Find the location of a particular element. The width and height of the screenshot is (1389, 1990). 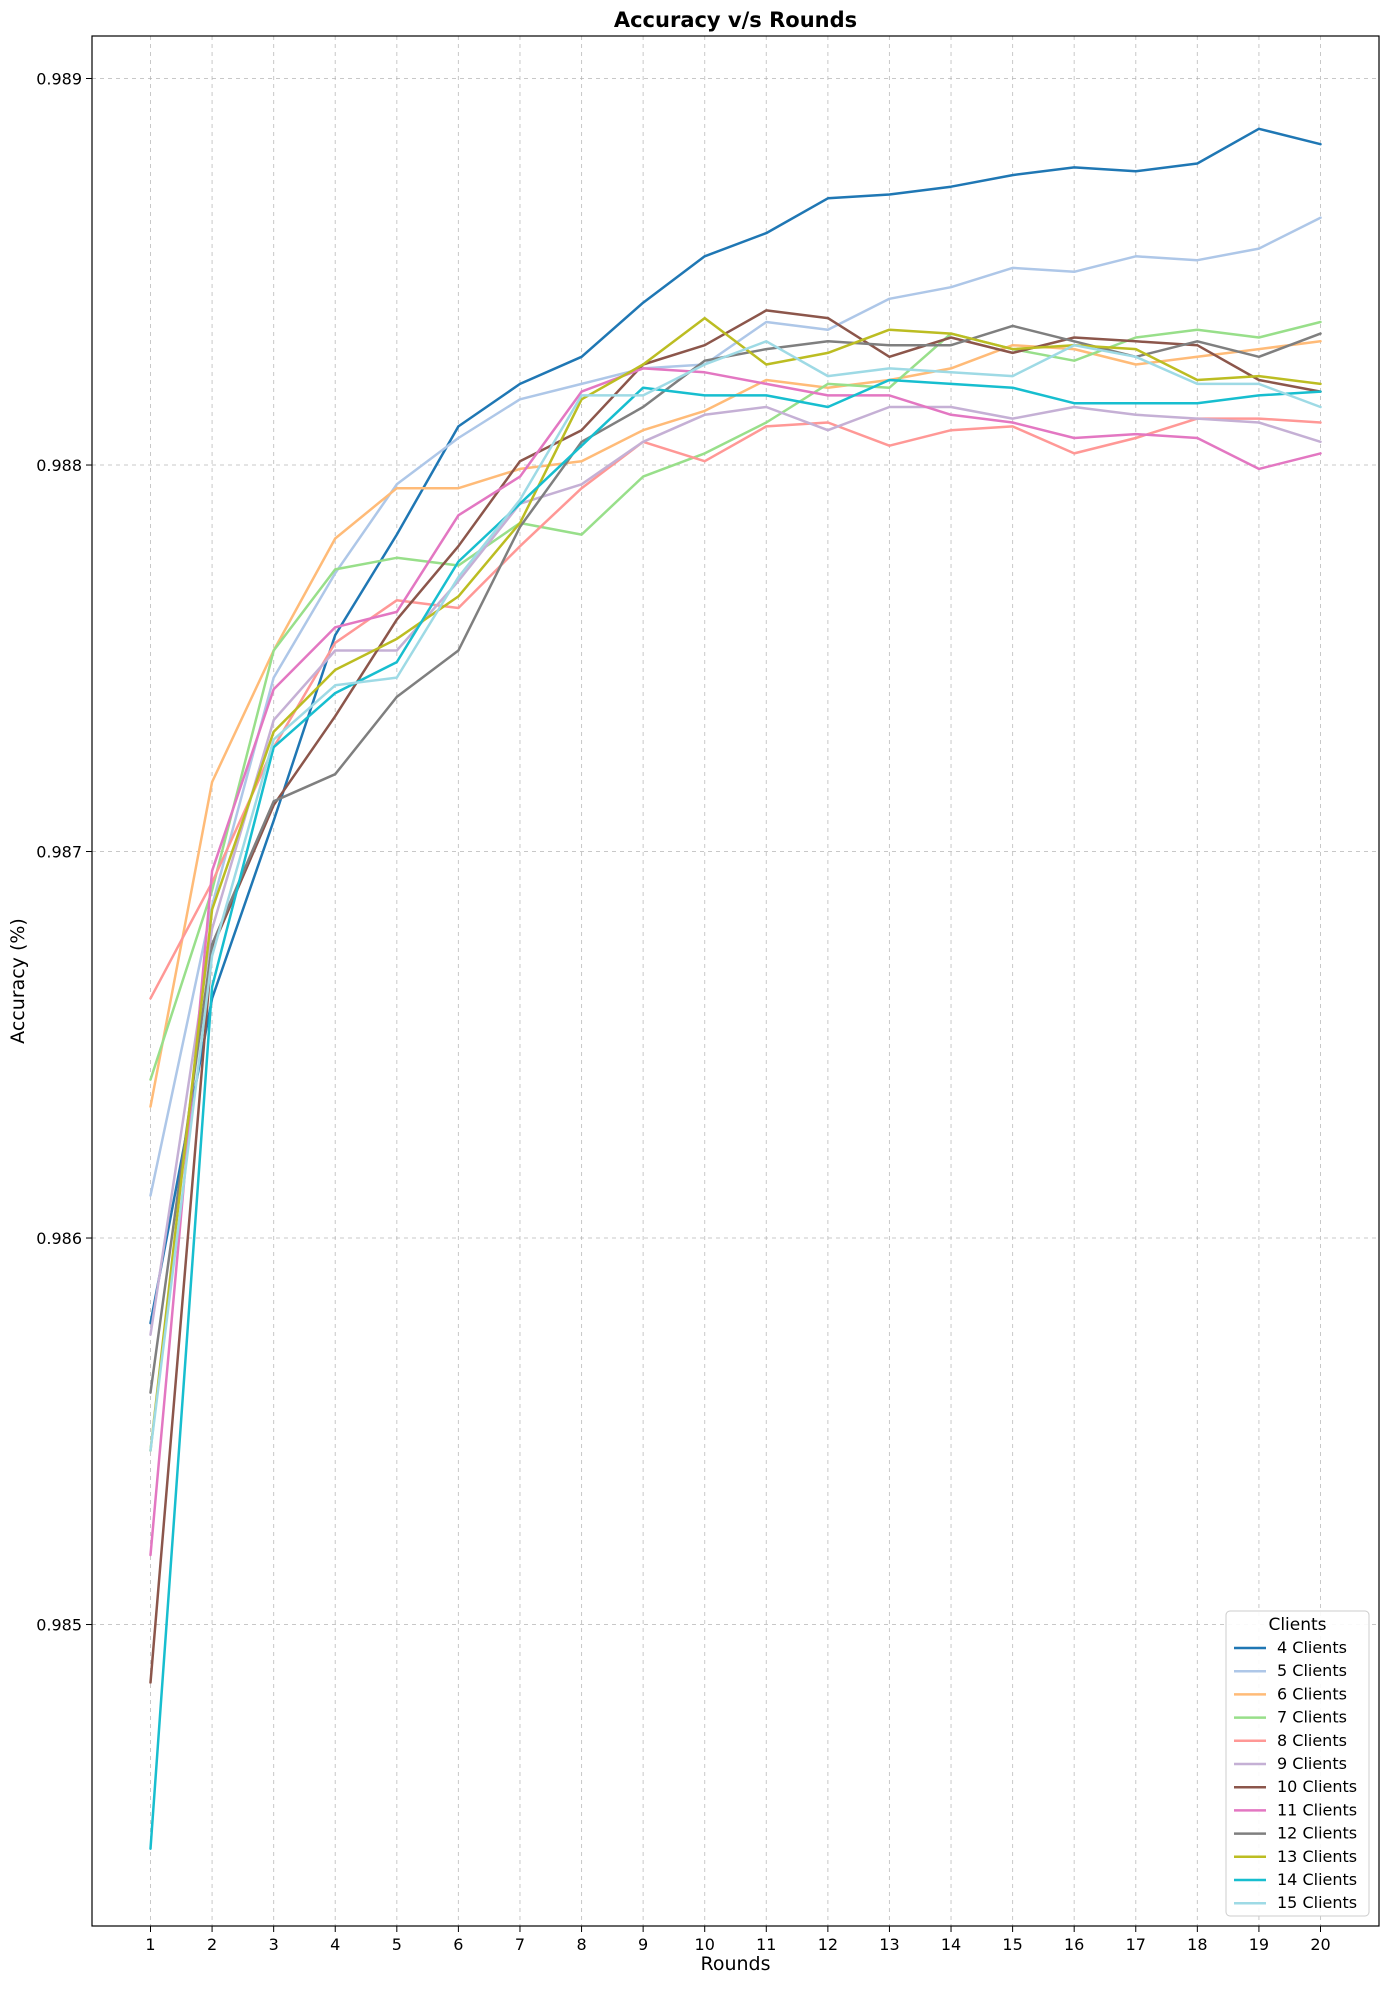

legend-label: 7 Clients is located at coordinates (1312, 1717).